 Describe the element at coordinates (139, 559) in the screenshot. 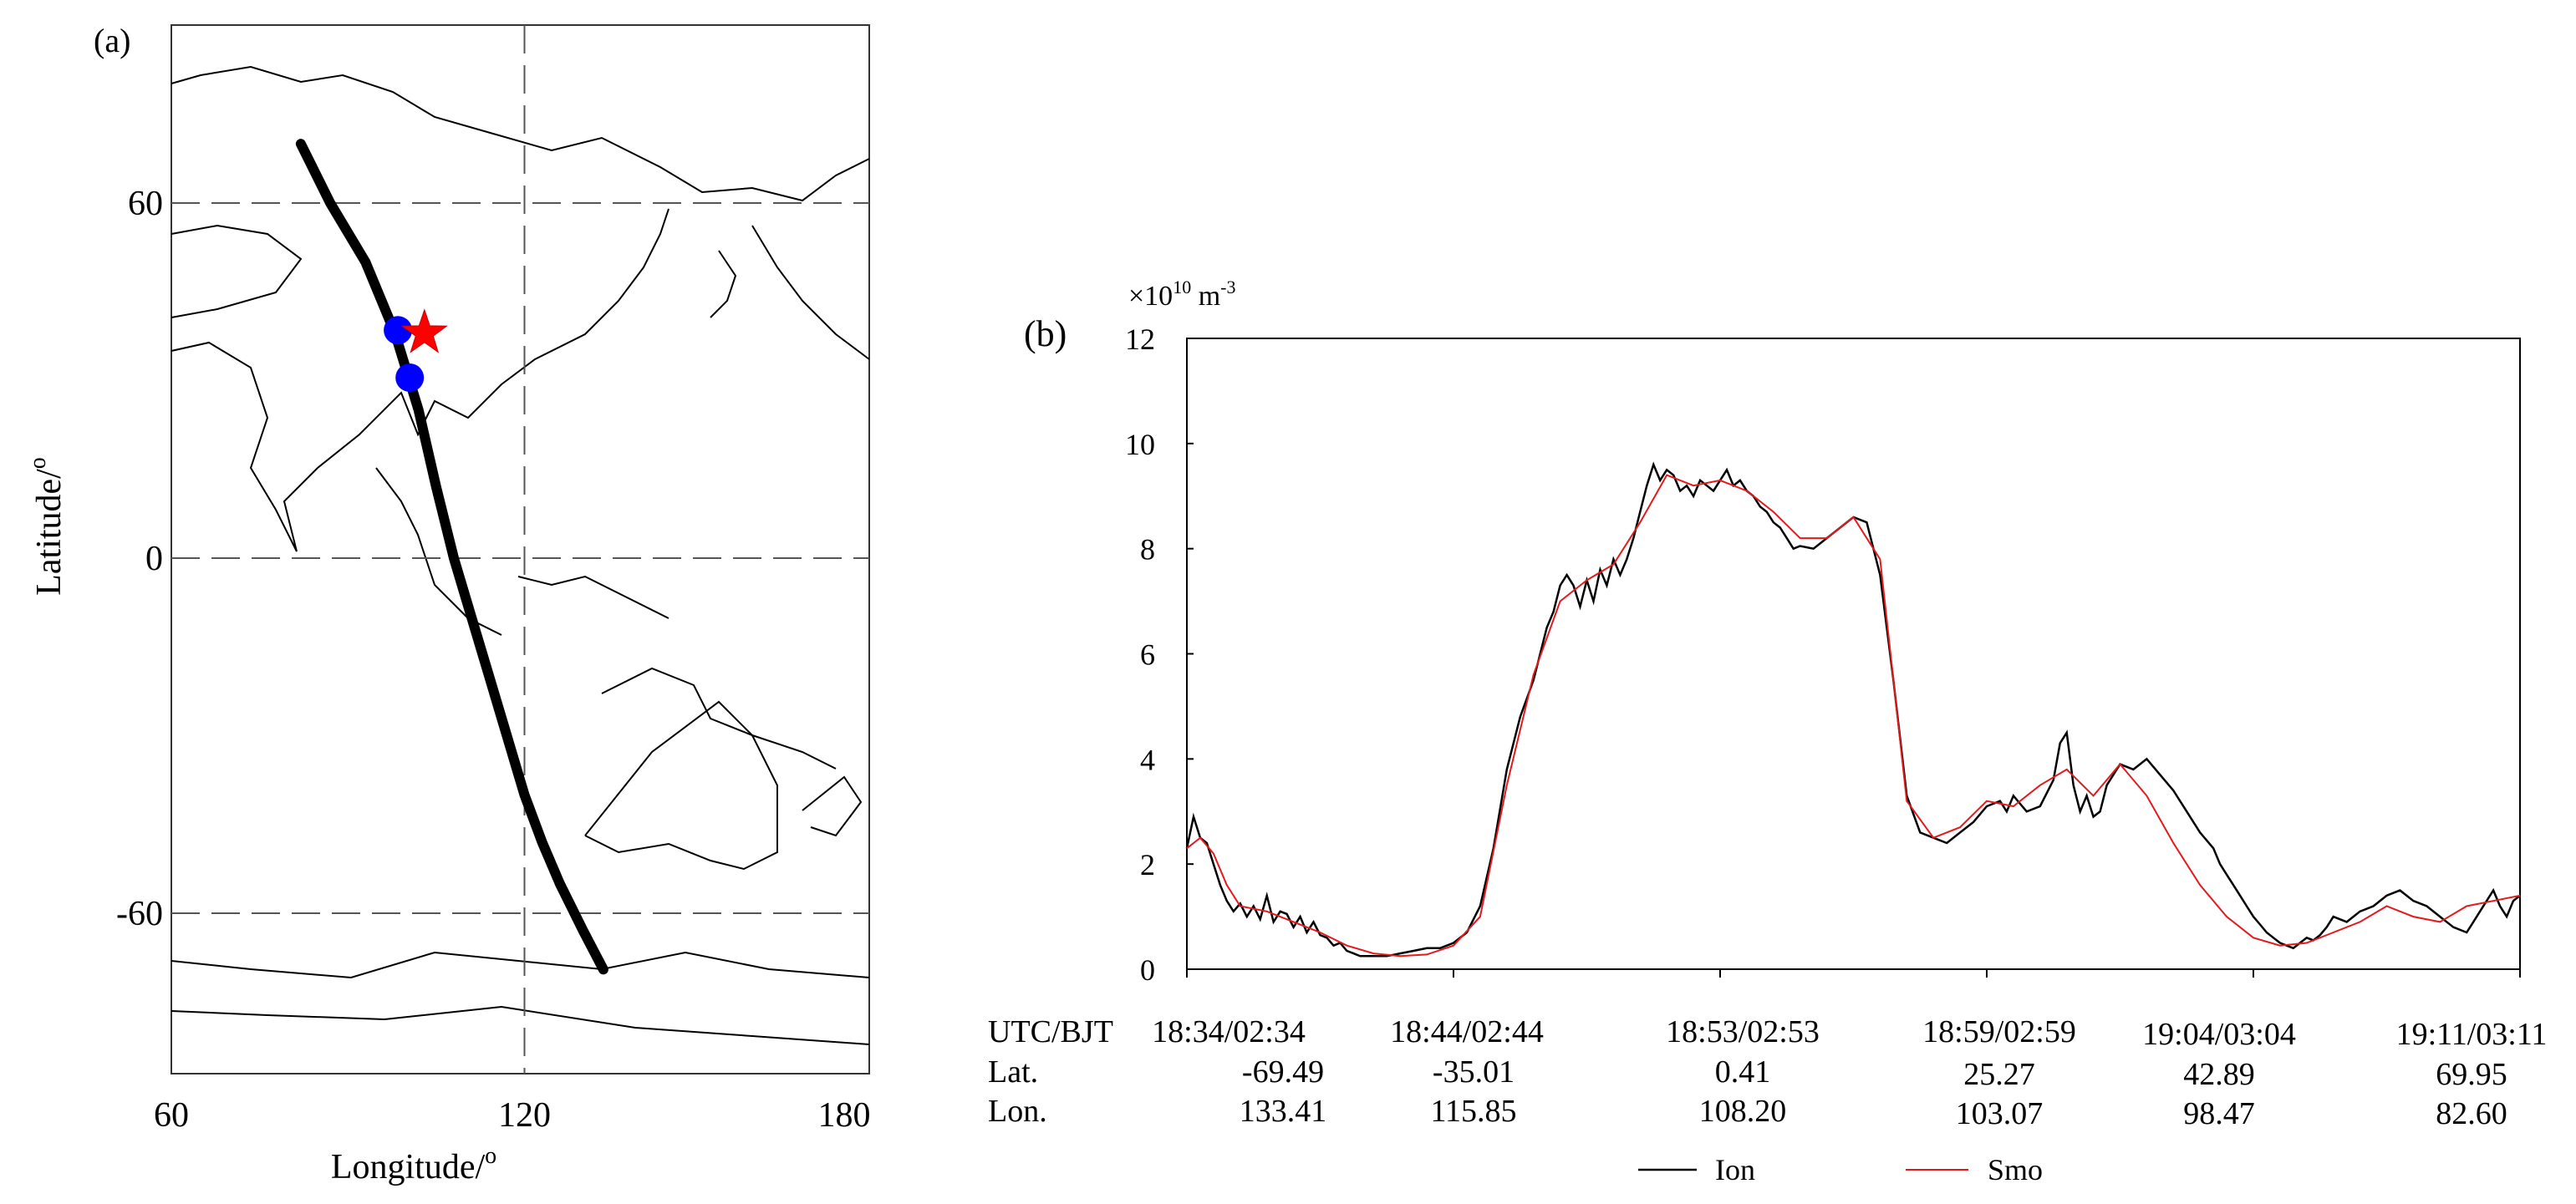

I see `map-y-tick-labels: 60 0 -60` at that location.